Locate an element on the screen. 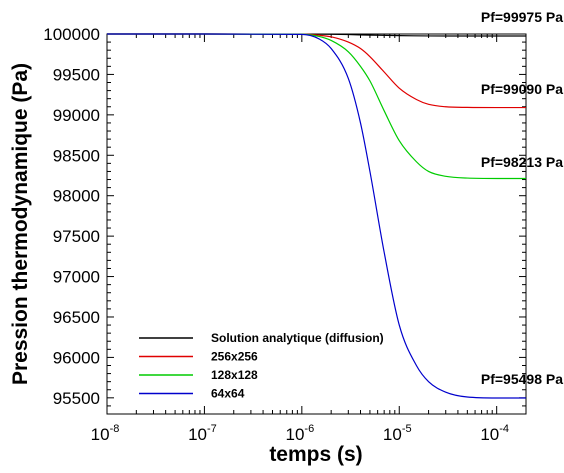 This screenshot has height=473, width=564. y-axis-title: Pression thermodynamique (Pa) is located at coordinates (20, 224).